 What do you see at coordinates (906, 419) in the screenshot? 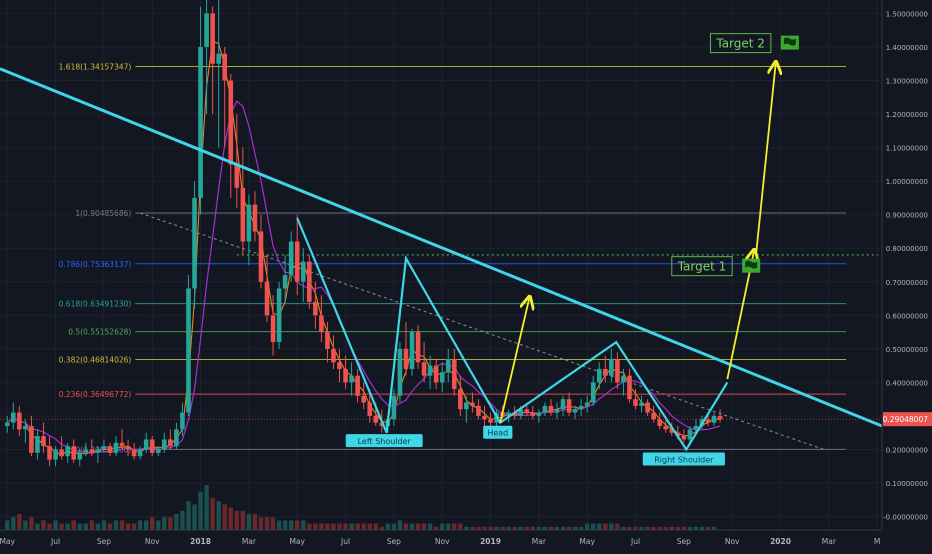
I see `current-price-label: 0.29048007` at bounding box center [906, 419].